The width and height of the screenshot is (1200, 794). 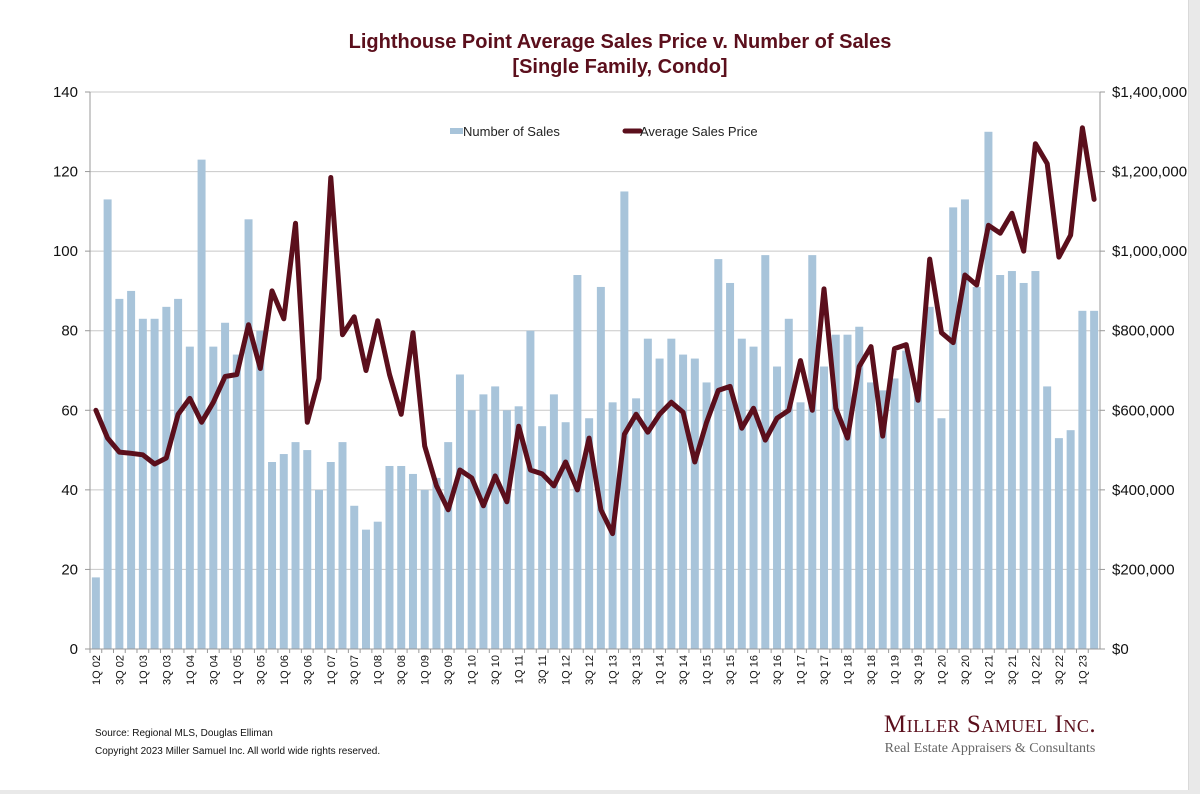 I want to click on x-tick-label: 3Q 17, so click(x=825, y=670).